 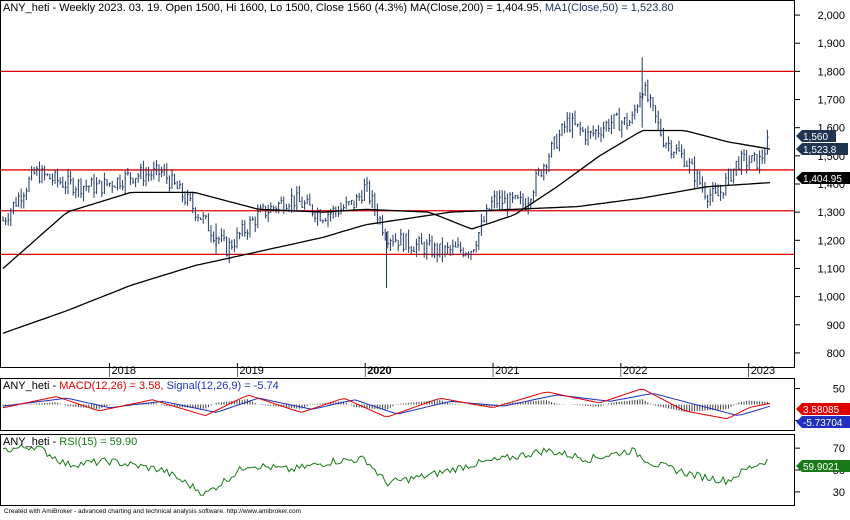 What do you see at coordinates (31, 442) in the screenshot?
I see `rsi-title-prefix: ANY_heti -` at bounding box center [31, 442].